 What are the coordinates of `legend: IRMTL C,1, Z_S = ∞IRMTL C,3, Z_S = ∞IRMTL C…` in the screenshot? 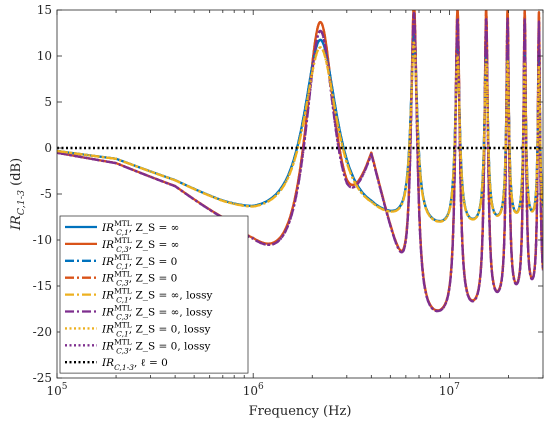 It's located at (154, 294).